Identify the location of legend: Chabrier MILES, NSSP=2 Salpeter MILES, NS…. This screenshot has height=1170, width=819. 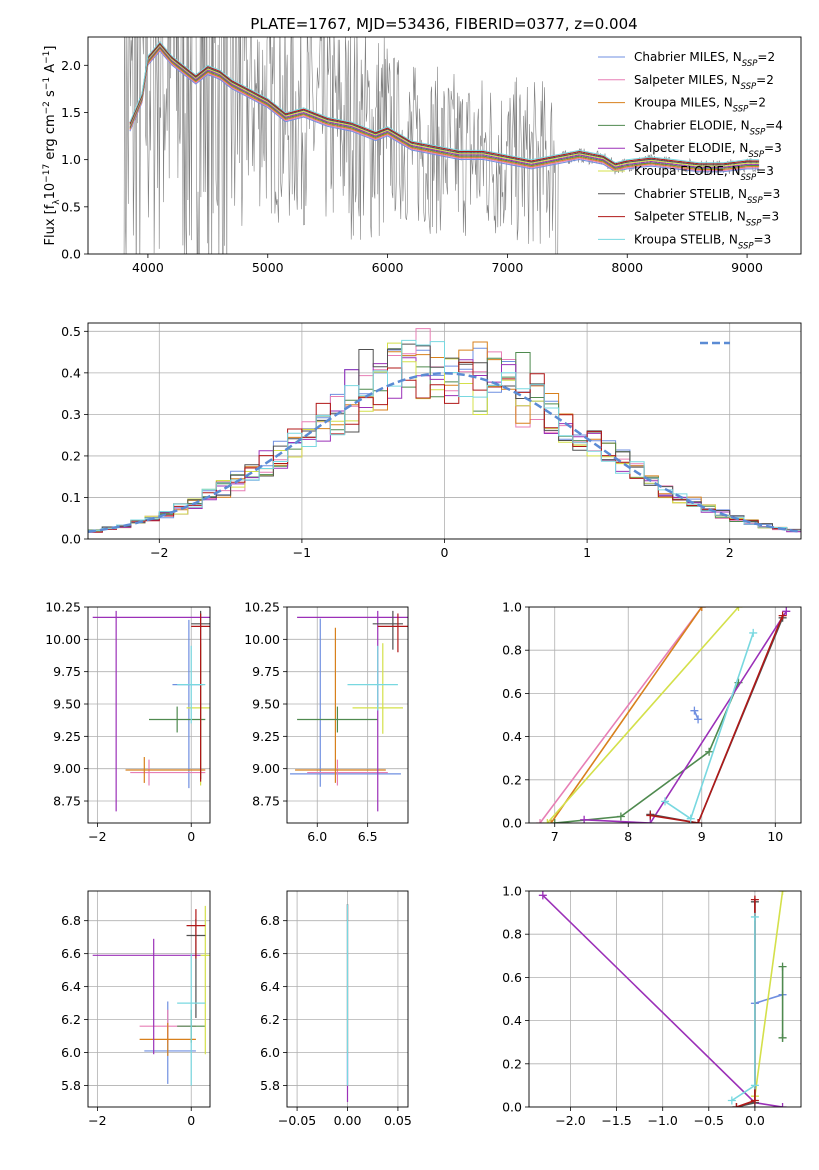
(690, 150).